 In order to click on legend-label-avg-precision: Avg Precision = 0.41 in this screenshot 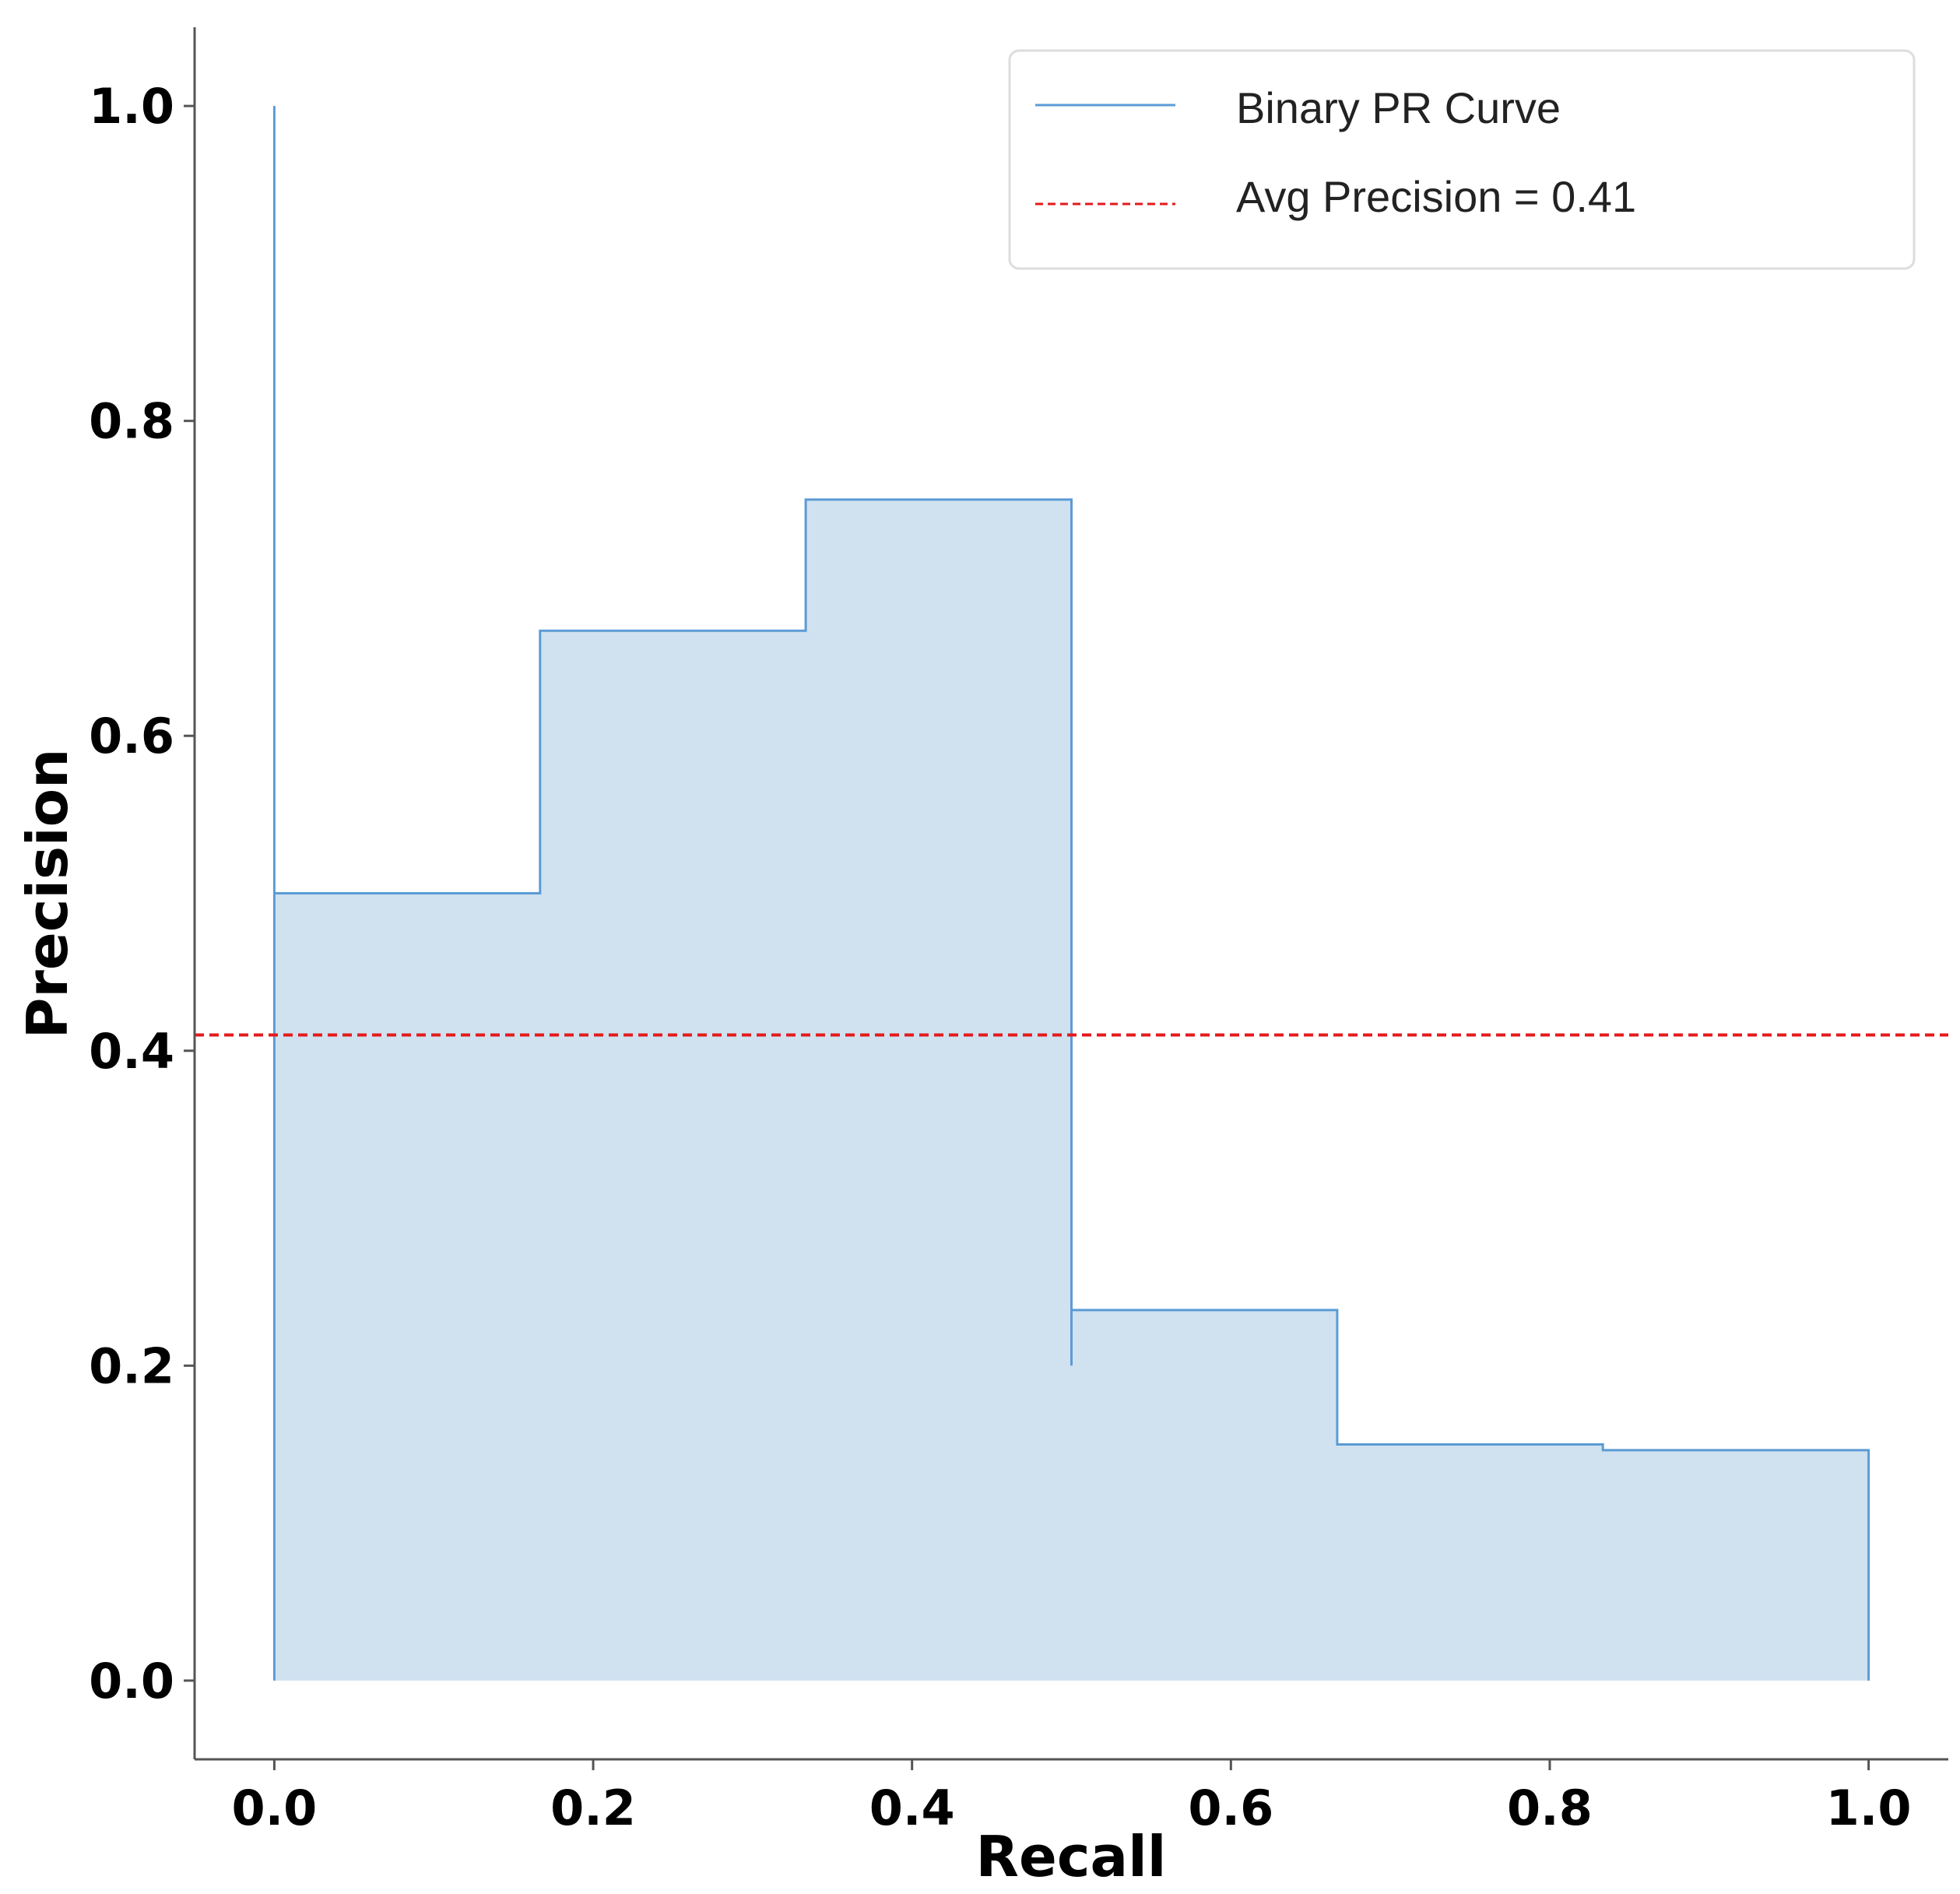, I will do `click(1436, 196)`.